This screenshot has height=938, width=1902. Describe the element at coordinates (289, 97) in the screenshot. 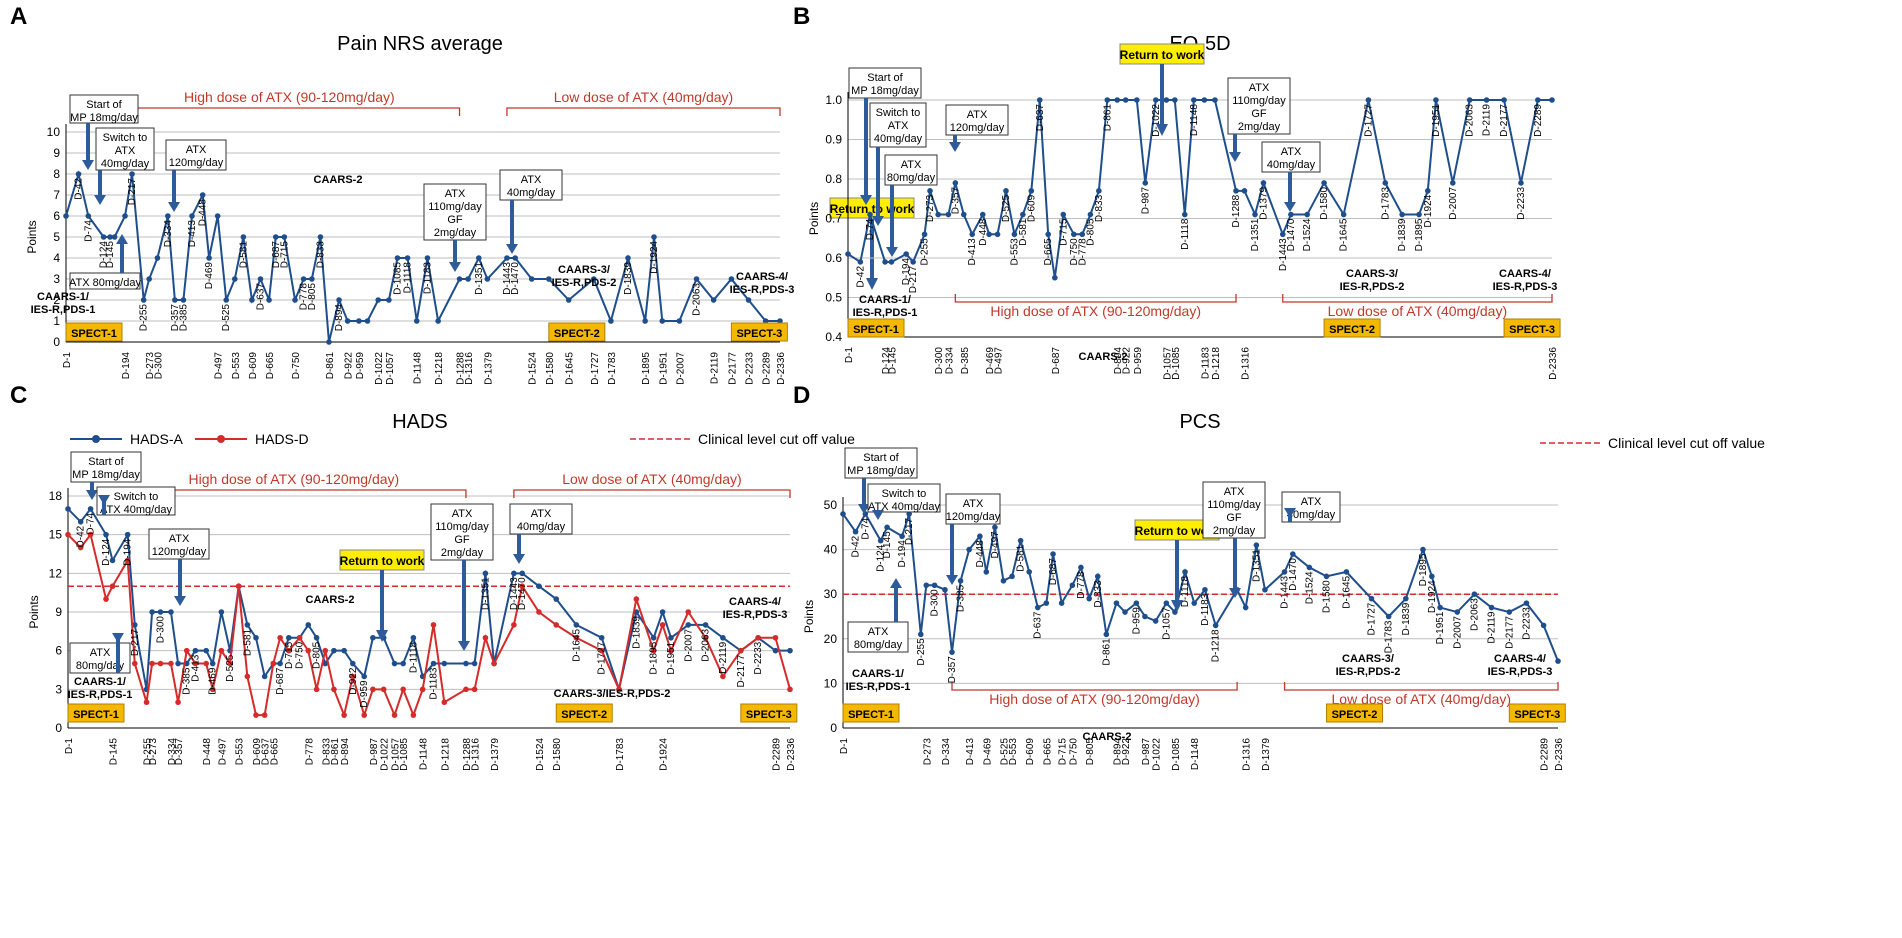

I see `high-dose-label: High dose of ATX (90-120mg/day)` at that location.